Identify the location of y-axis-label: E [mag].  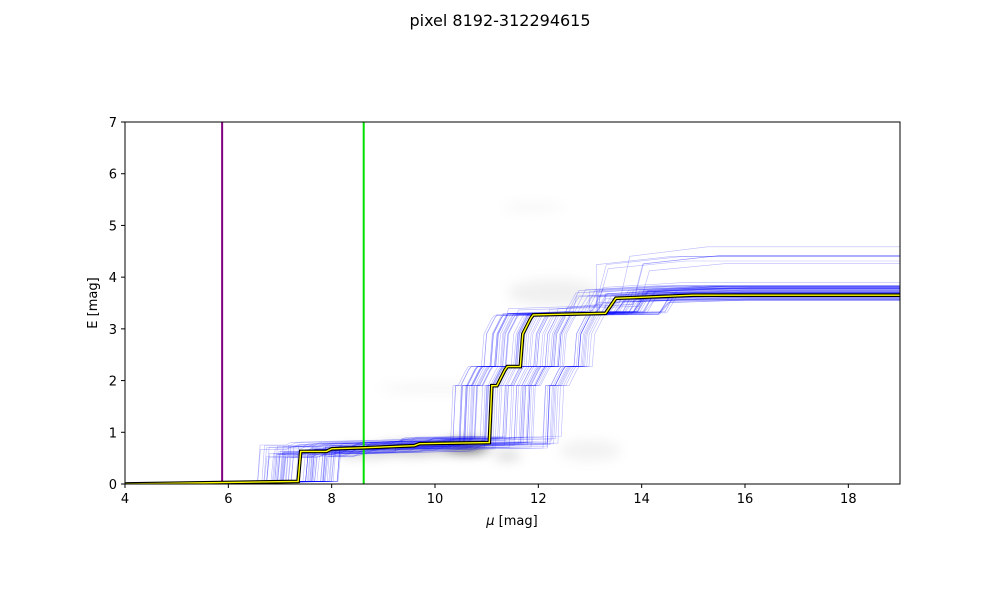
(93, 302).